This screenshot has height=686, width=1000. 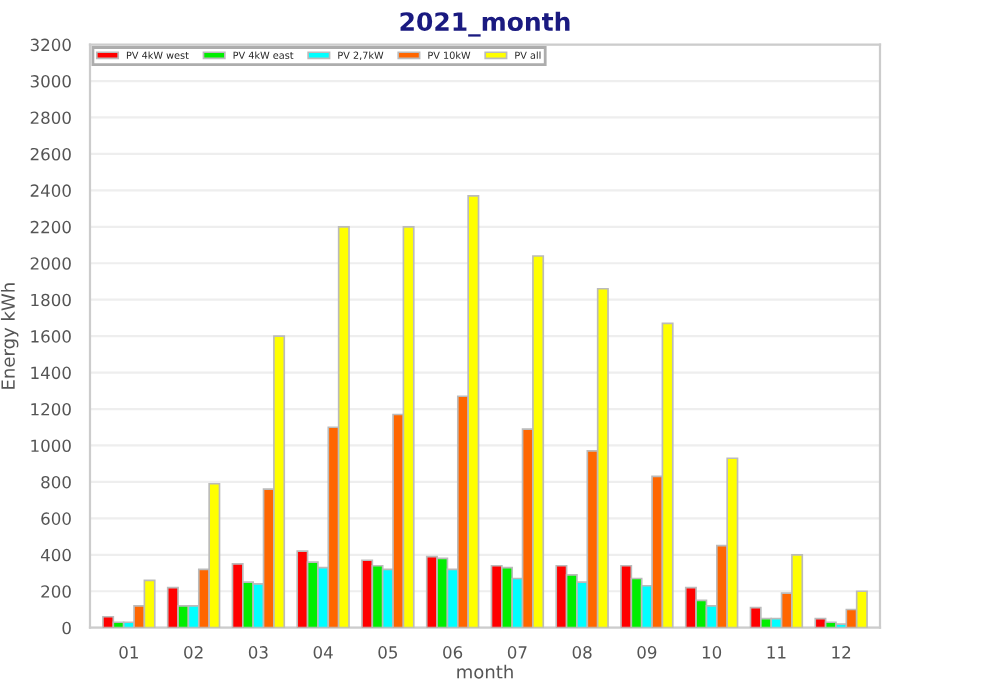 I want to click on x-tick-label: 06, so click(x=453, y=652).